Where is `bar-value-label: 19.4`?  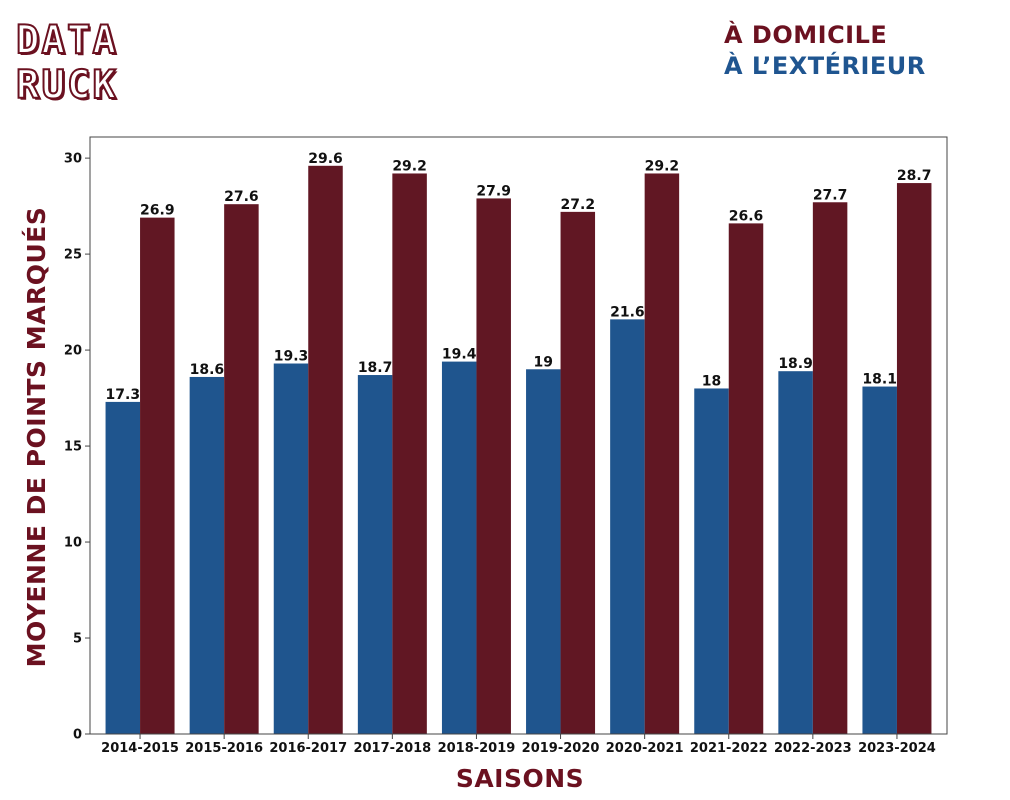
bar-value-label: 19.4 is located at coordinates (459, 355).